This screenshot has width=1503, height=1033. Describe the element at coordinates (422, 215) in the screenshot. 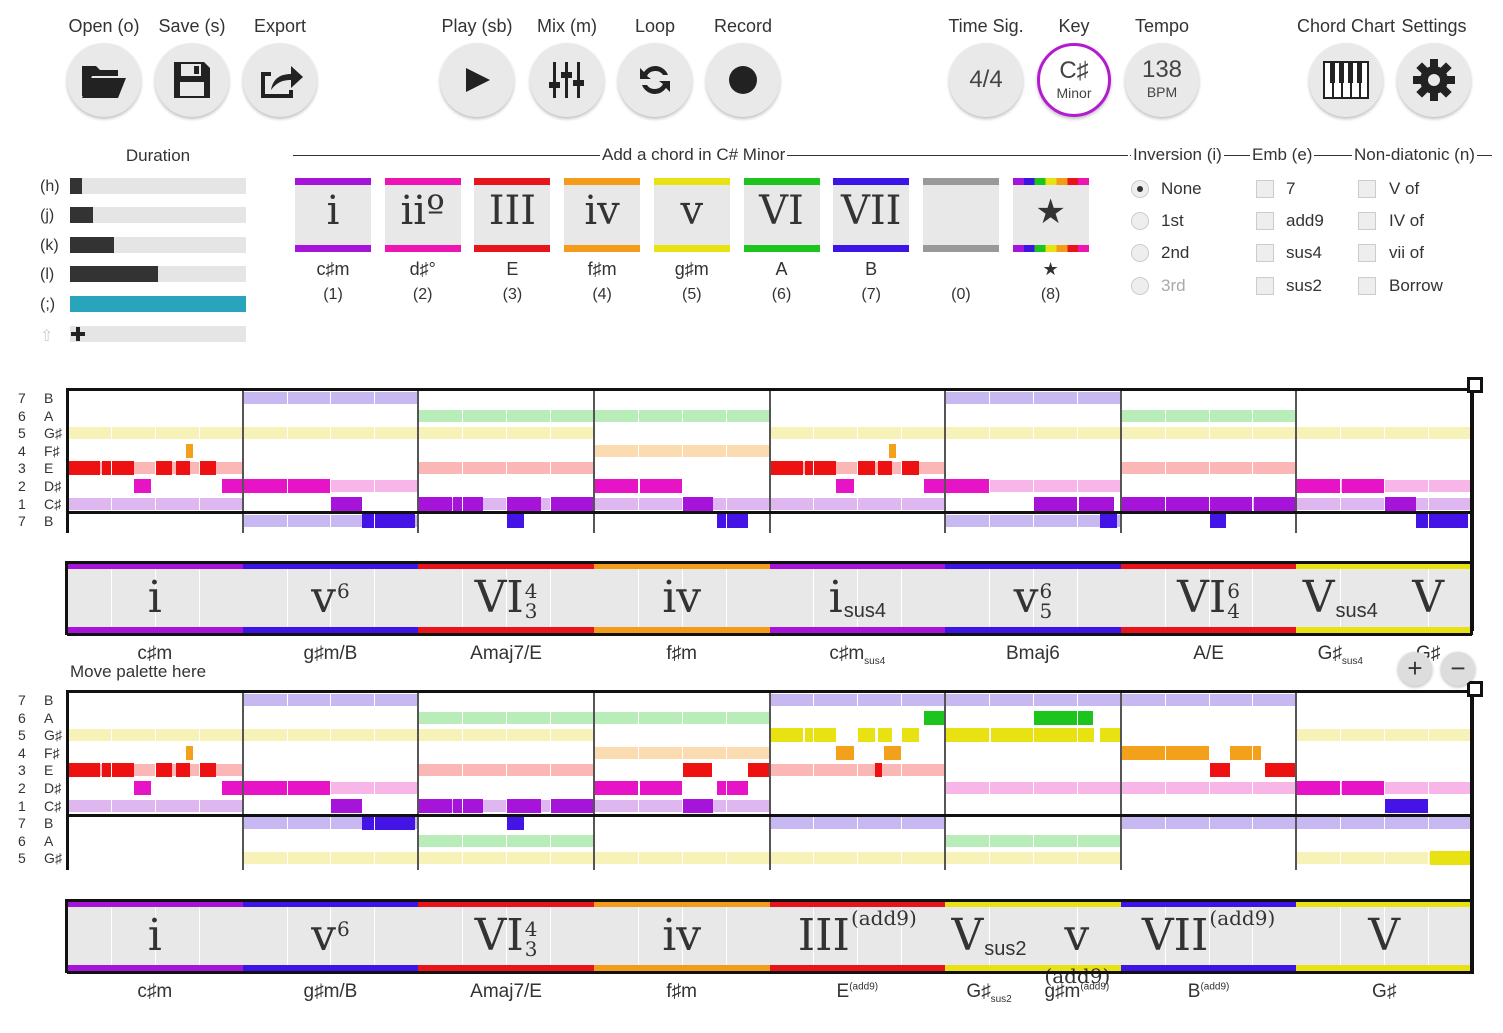

I see `chord-card: iiº` at that location.